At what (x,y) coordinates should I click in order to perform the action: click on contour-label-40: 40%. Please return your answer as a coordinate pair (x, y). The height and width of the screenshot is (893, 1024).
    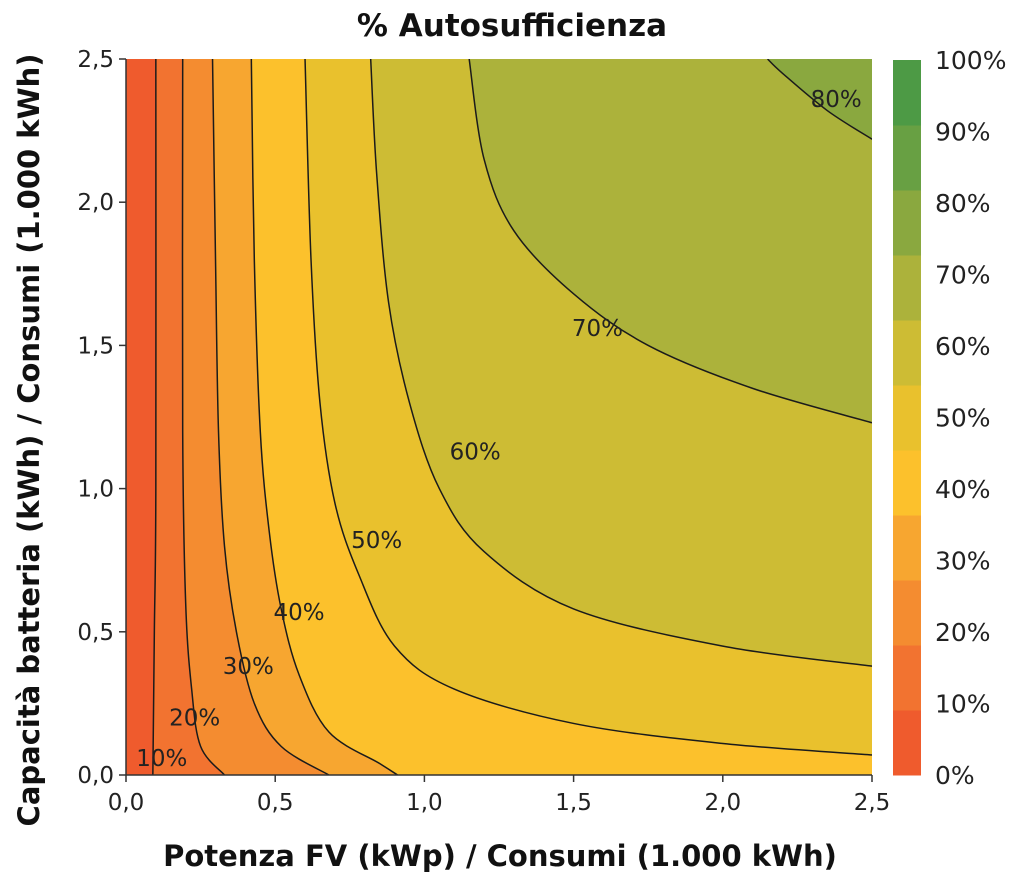
    Looking at the image, I should click on (299, 613).